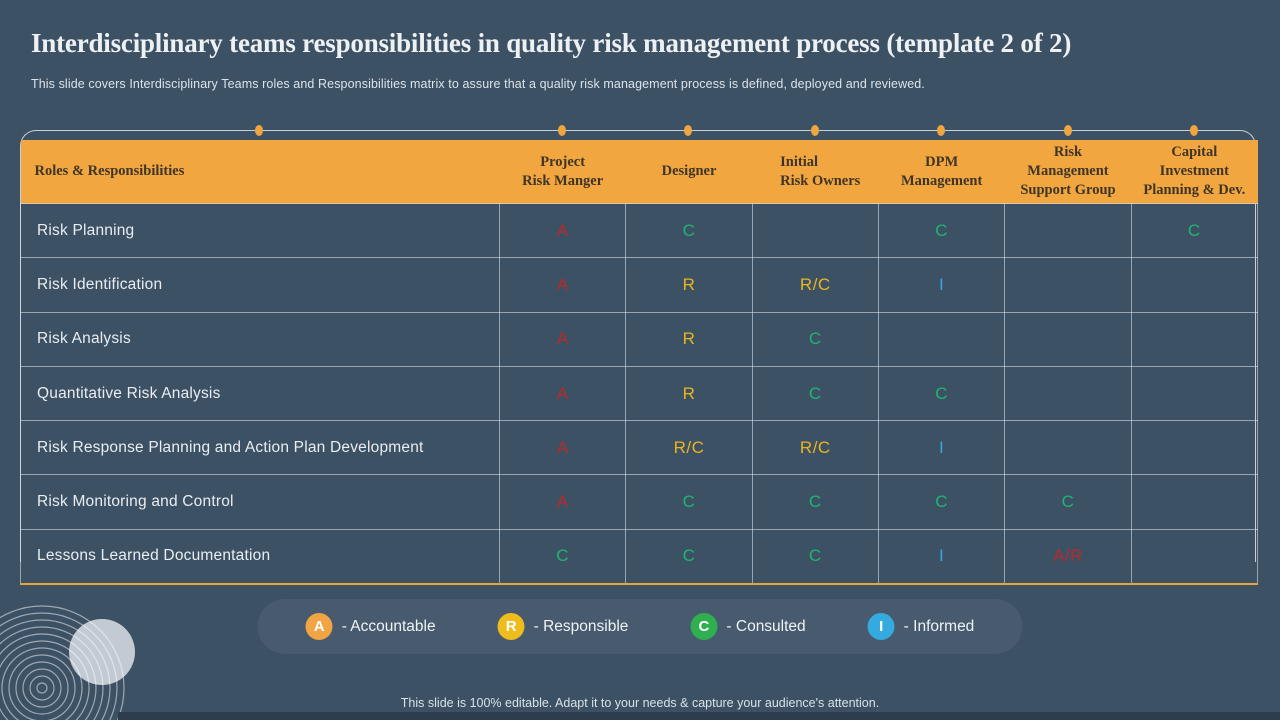  I want to click on legend-label: - Responsible, so click(581, 626).